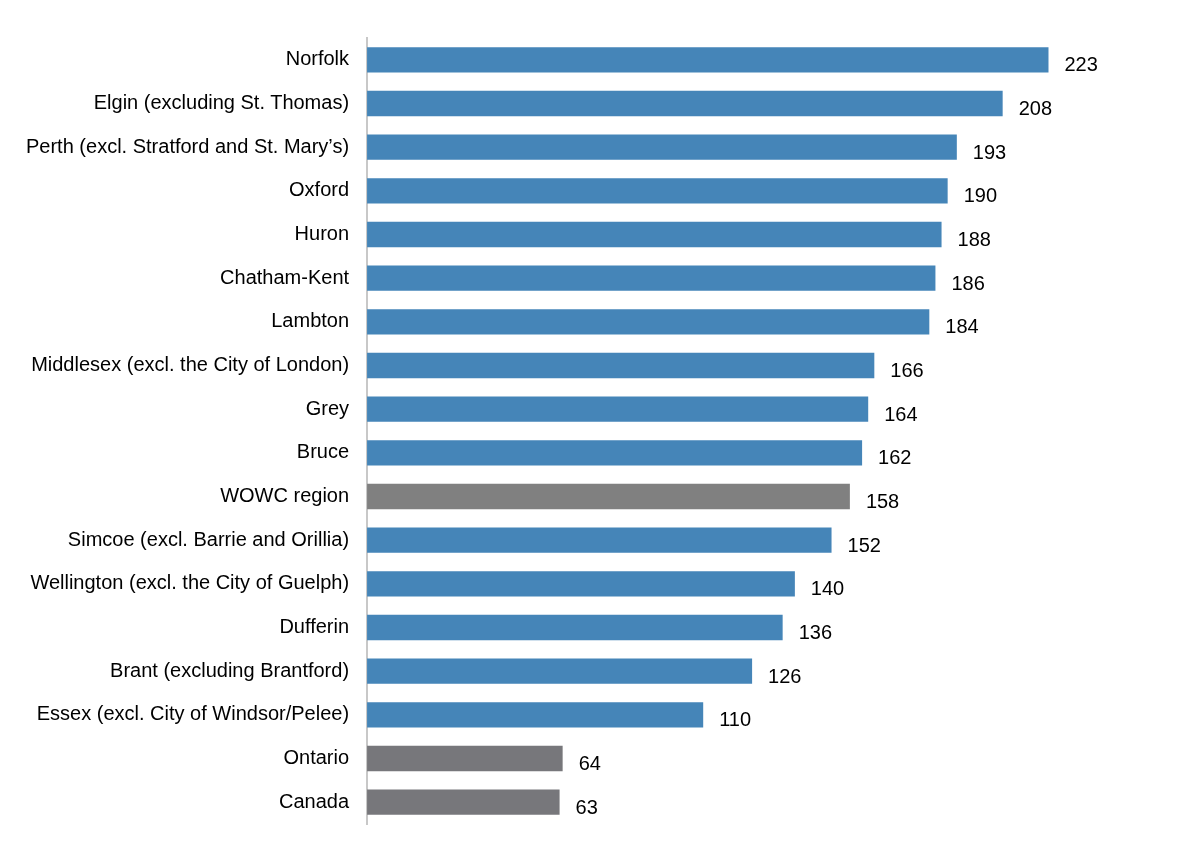 The image size is (1199, 854). What do you see at coordinates (827, 588) in the screenshot?
I see `data-label: 140` at bounding box center [827, 588].